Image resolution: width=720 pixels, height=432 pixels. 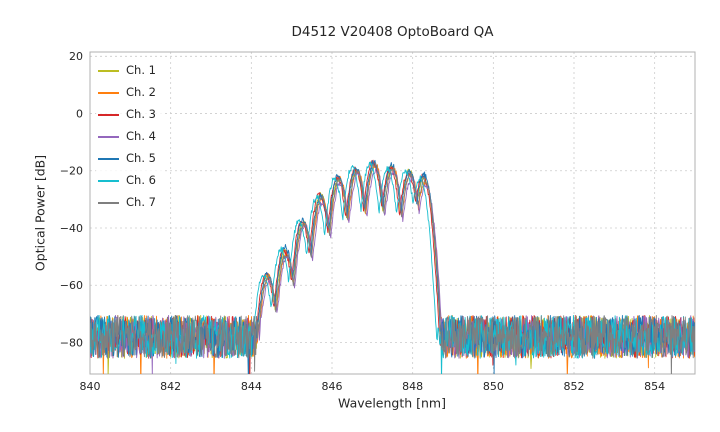 What do you see at coordinates (71, 342) in the screenshot?
I see `y-tick-label: −80` at bounding box center [71, 342].